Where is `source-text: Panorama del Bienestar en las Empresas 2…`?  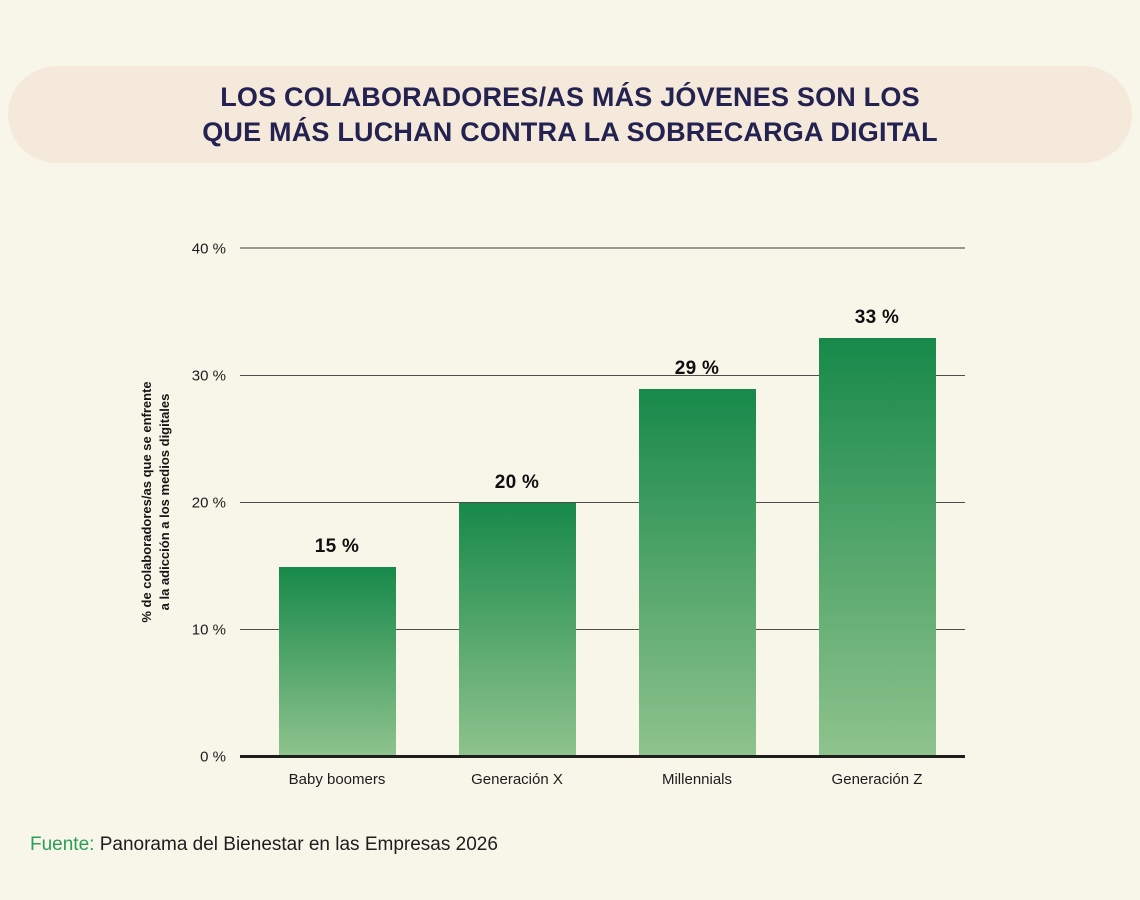
source-text: Panorama del Bienestar en las Empresas 2… is located at coordinates (298, 844).